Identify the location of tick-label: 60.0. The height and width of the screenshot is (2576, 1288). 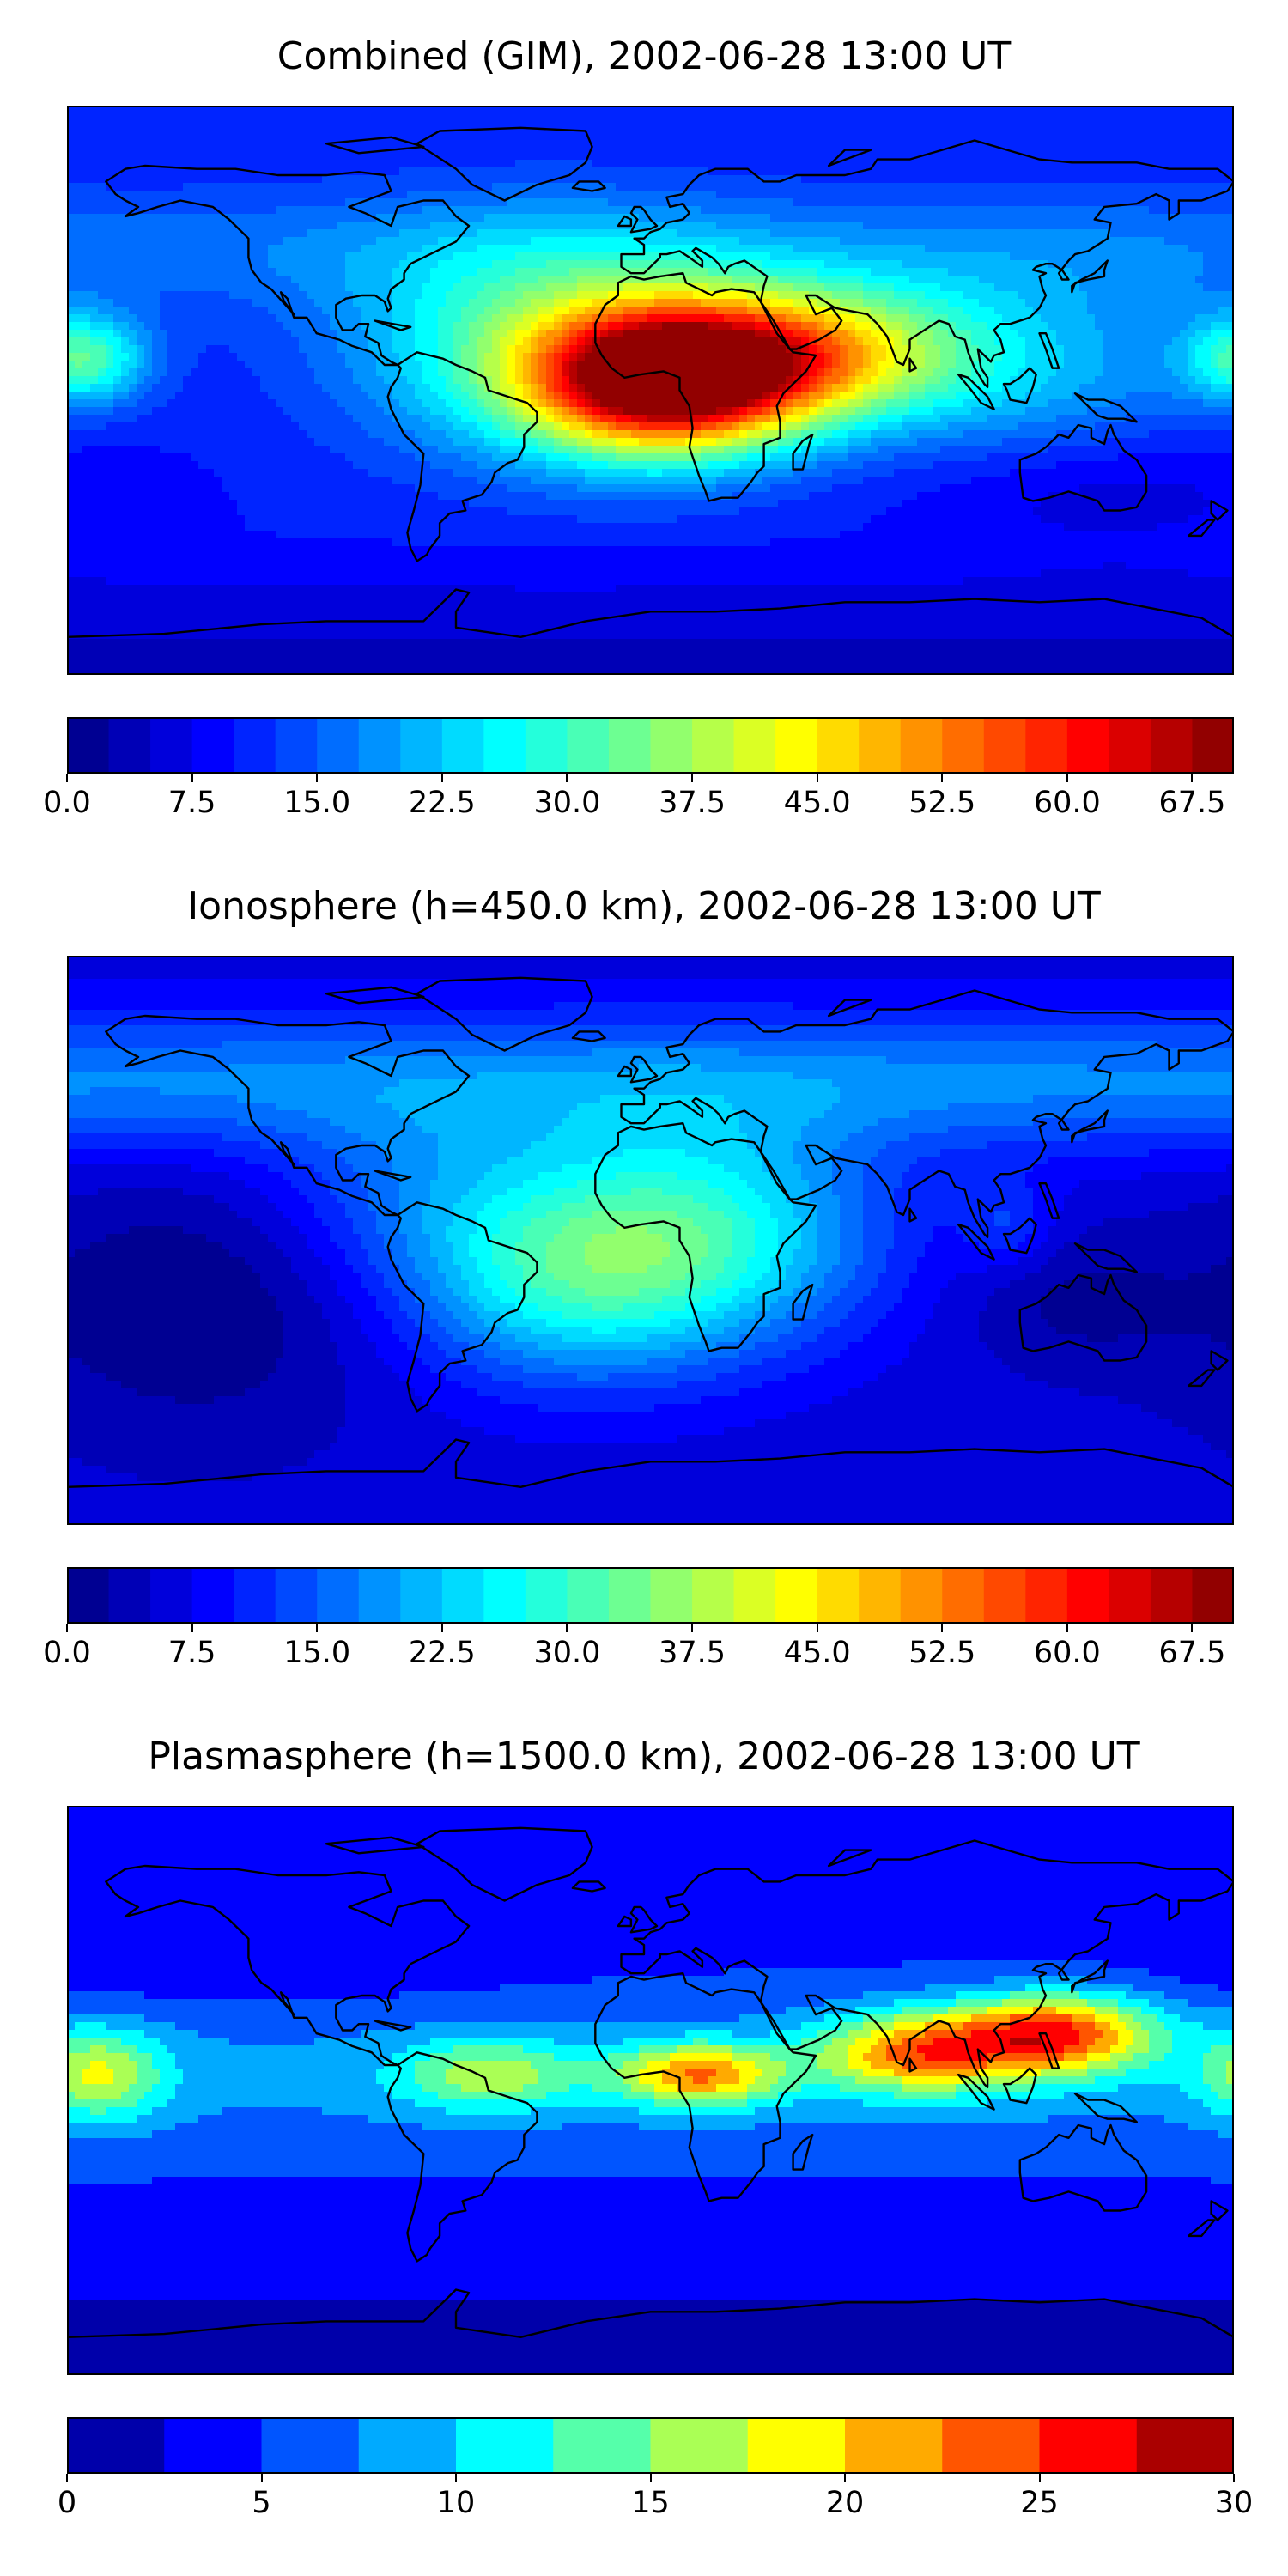
(1067, 1653).